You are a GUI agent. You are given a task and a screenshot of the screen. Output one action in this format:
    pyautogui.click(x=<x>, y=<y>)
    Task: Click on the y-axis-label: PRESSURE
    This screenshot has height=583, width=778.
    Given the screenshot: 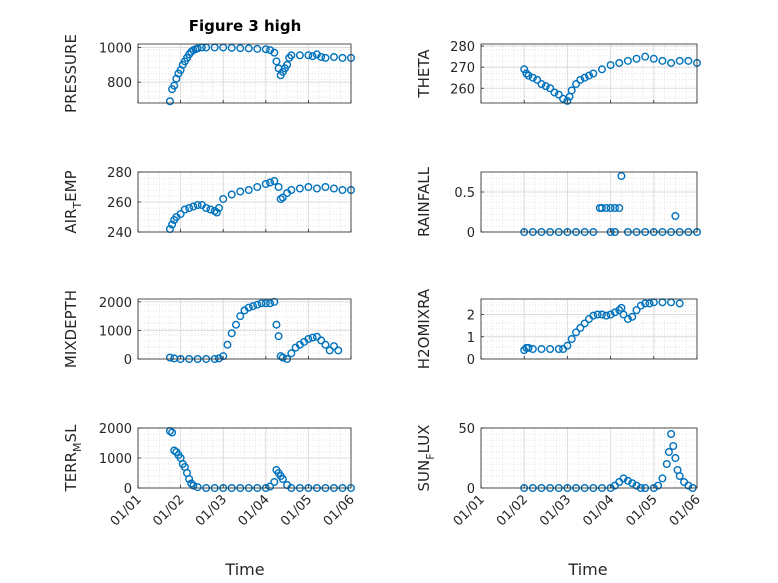 What is the action you would take?
    pyautogui.click(x=71, y=73)
    